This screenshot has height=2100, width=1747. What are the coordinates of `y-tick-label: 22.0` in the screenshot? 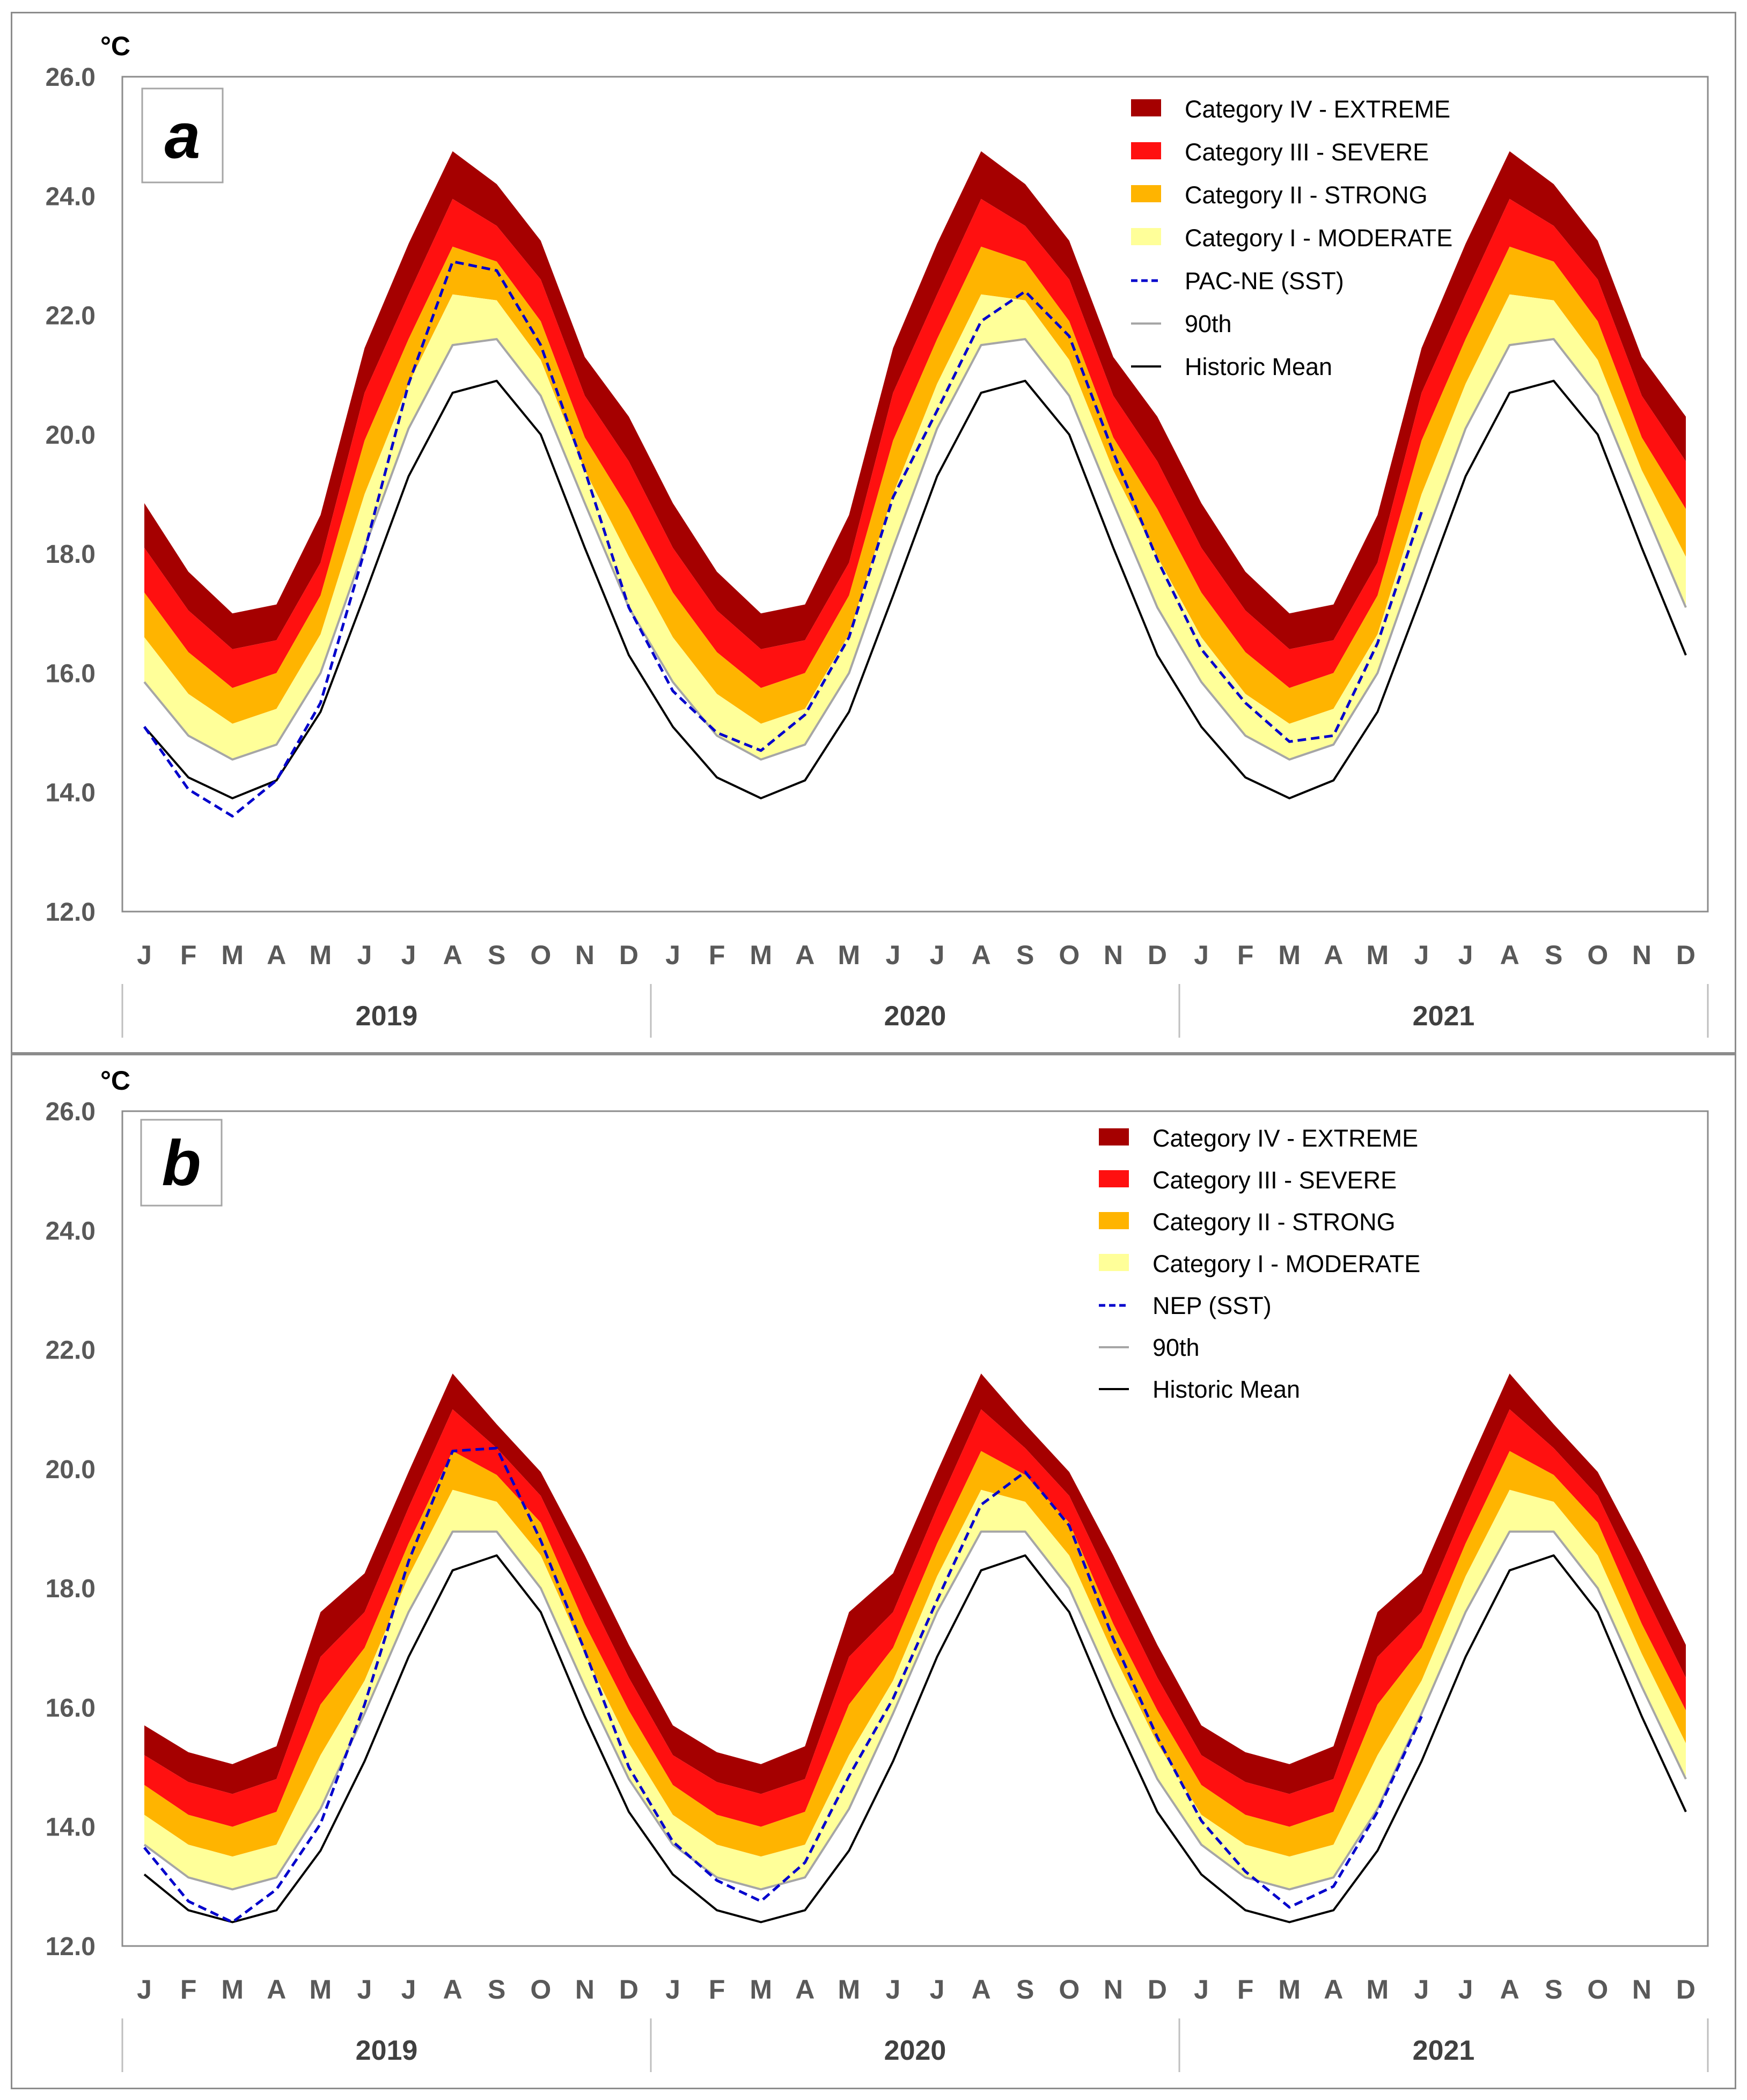 It's located at (71, 1351).